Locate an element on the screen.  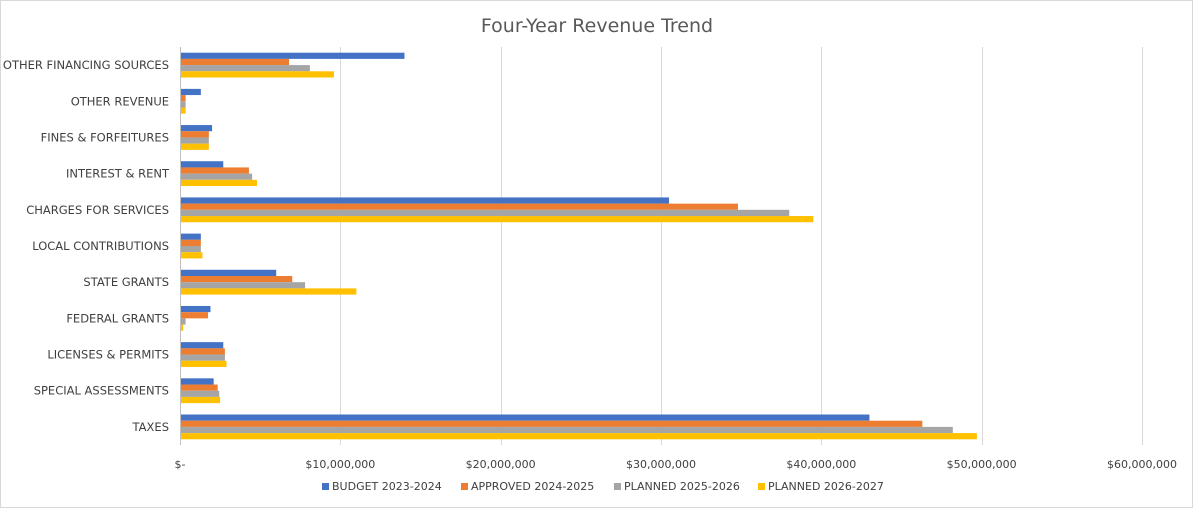
x-tick-label: $50,000,000 is located at coordinates (982, 464).